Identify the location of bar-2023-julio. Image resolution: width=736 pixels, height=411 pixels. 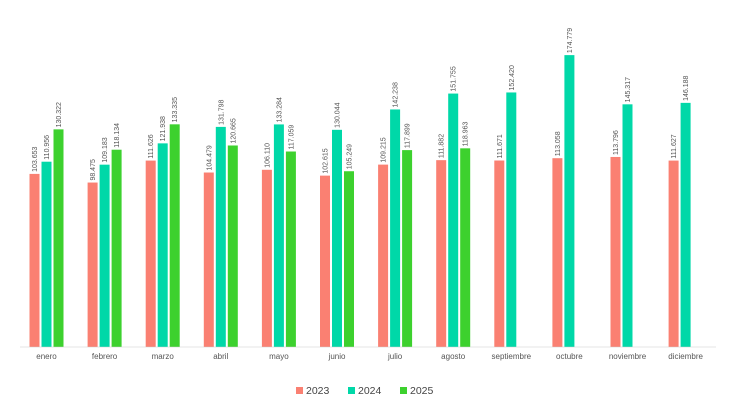
(383, 255).